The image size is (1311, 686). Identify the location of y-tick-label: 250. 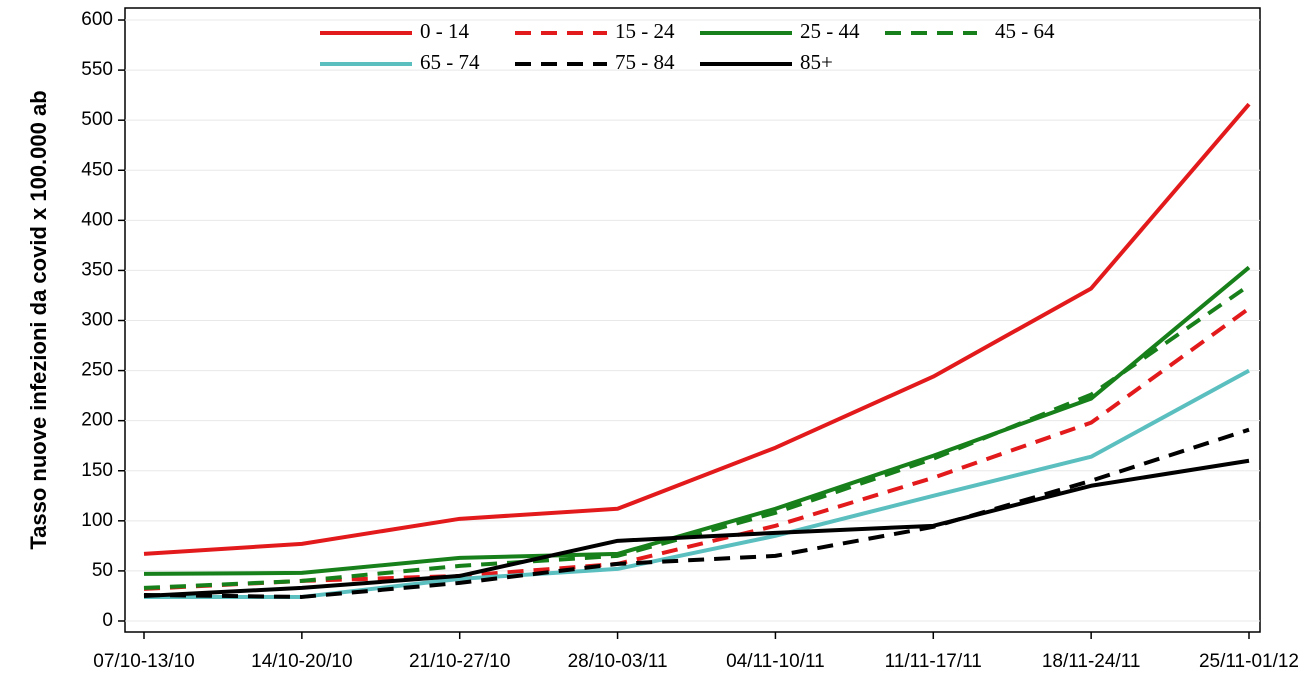
(97, 370).